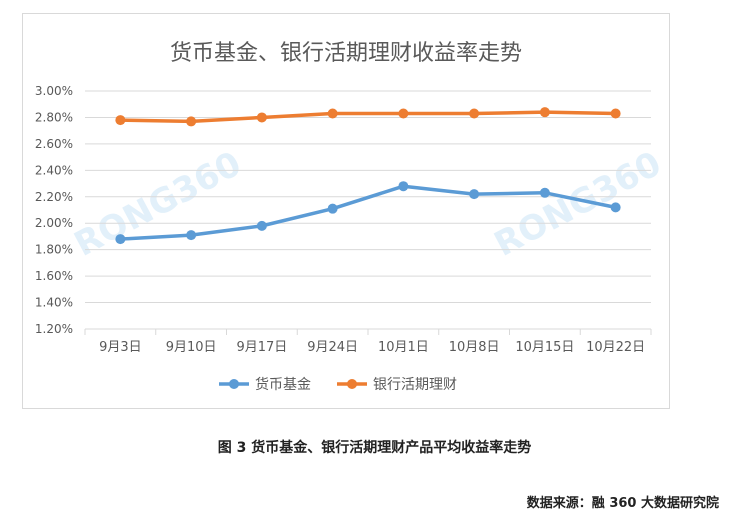  What do you see at coordinates (474, 347) in the screenshot?
I see `x-tick-label: 10月8日` at bounding box center [474, 347].